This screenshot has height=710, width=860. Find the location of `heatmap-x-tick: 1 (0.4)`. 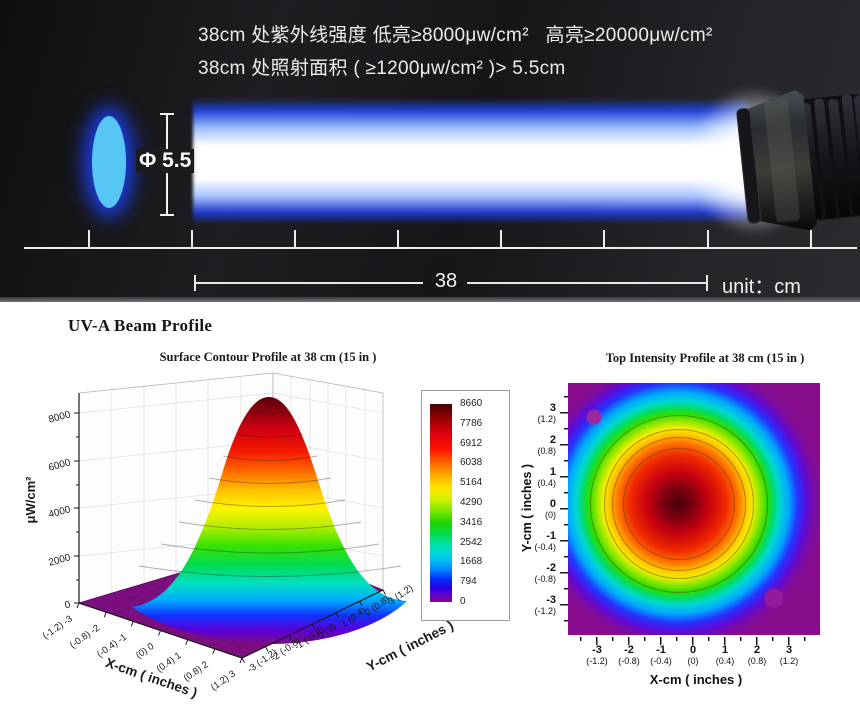

heatmap-x-tick: 1 (0.4) is located at coordinates (725, 655).